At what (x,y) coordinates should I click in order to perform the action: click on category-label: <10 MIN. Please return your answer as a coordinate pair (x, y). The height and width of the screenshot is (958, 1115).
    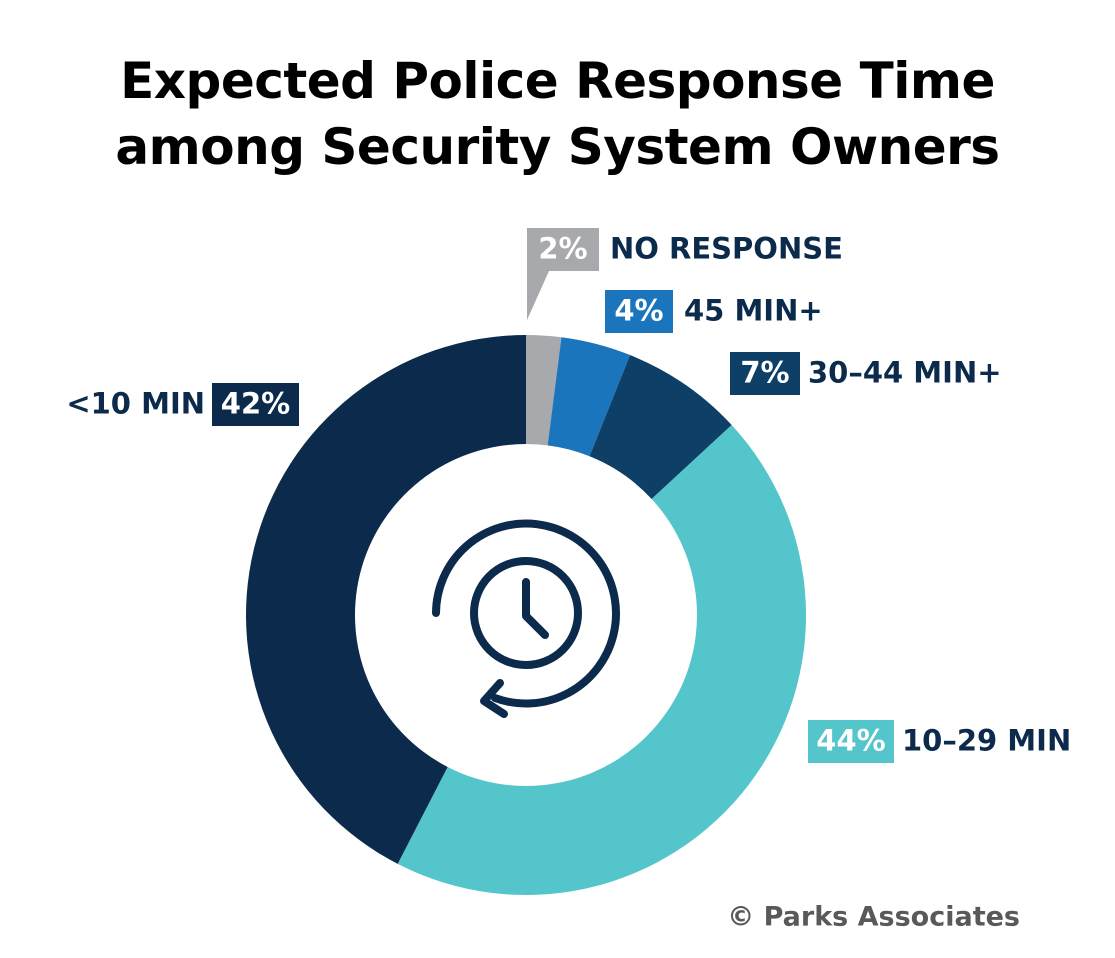
    Looking at the image, I should click on (135, 404).